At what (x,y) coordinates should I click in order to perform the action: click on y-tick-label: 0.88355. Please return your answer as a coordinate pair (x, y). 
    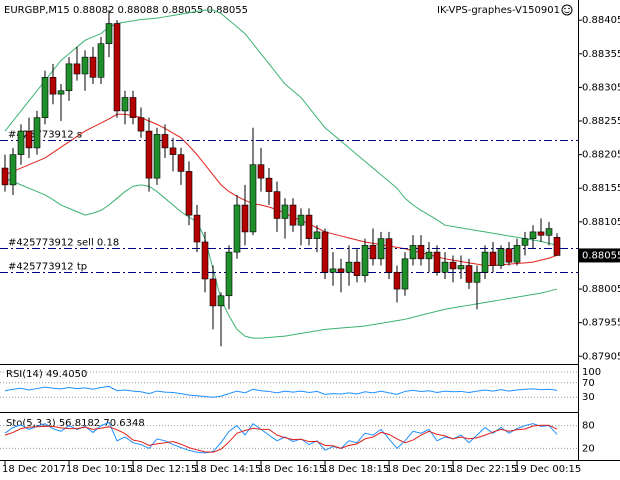
    Looking at the image, I should click on (601, 54).